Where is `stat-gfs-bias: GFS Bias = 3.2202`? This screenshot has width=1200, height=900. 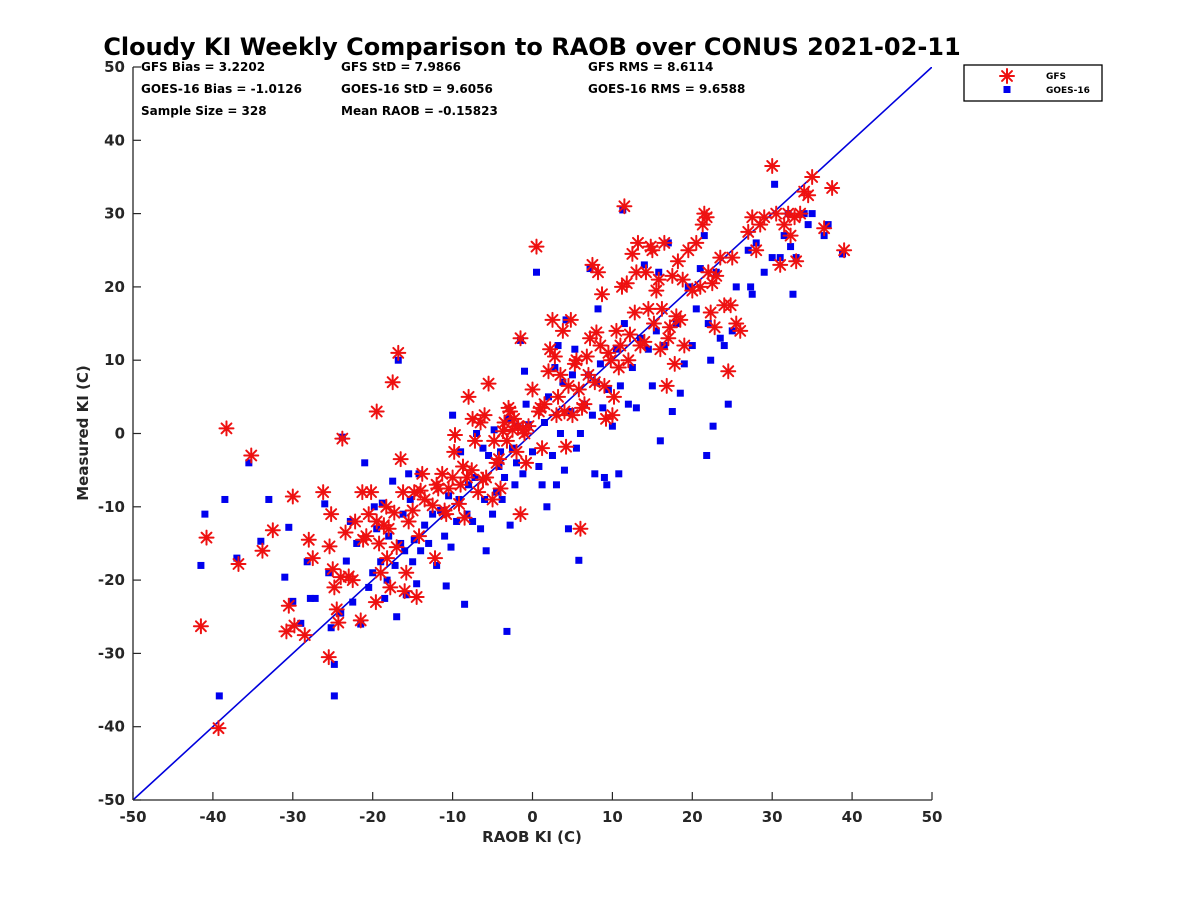
stat-gfs-bias: GFS Bias = 3.2202 is located at coordinates (203, 67).